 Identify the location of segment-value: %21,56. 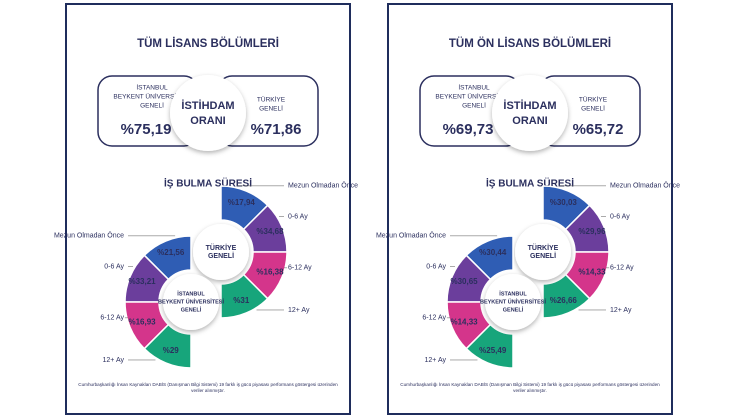
(171, 252).